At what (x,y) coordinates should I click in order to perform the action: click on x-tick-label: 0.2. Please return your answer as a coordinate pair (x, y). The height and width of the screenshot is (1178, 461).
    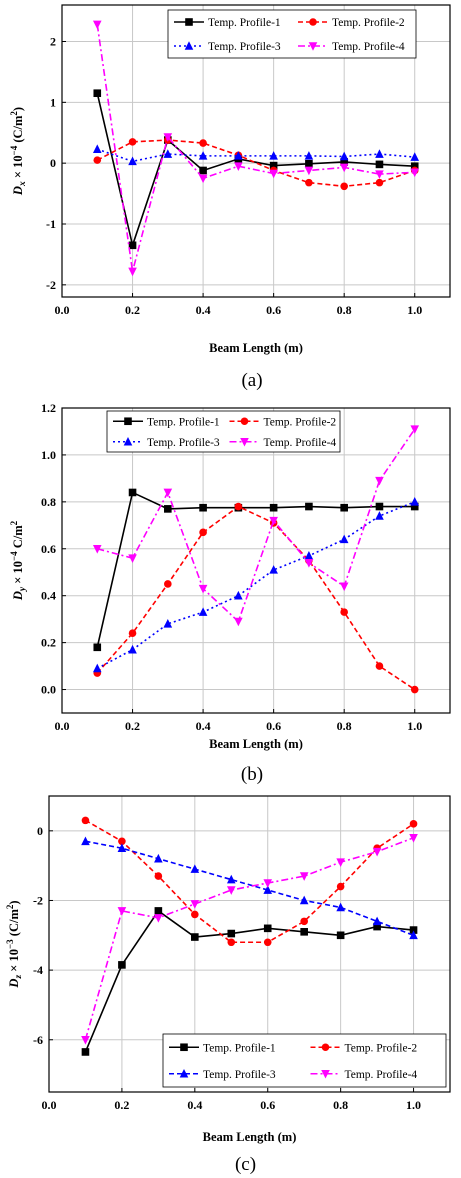
    Looking at the image, I should click on (132, 310).